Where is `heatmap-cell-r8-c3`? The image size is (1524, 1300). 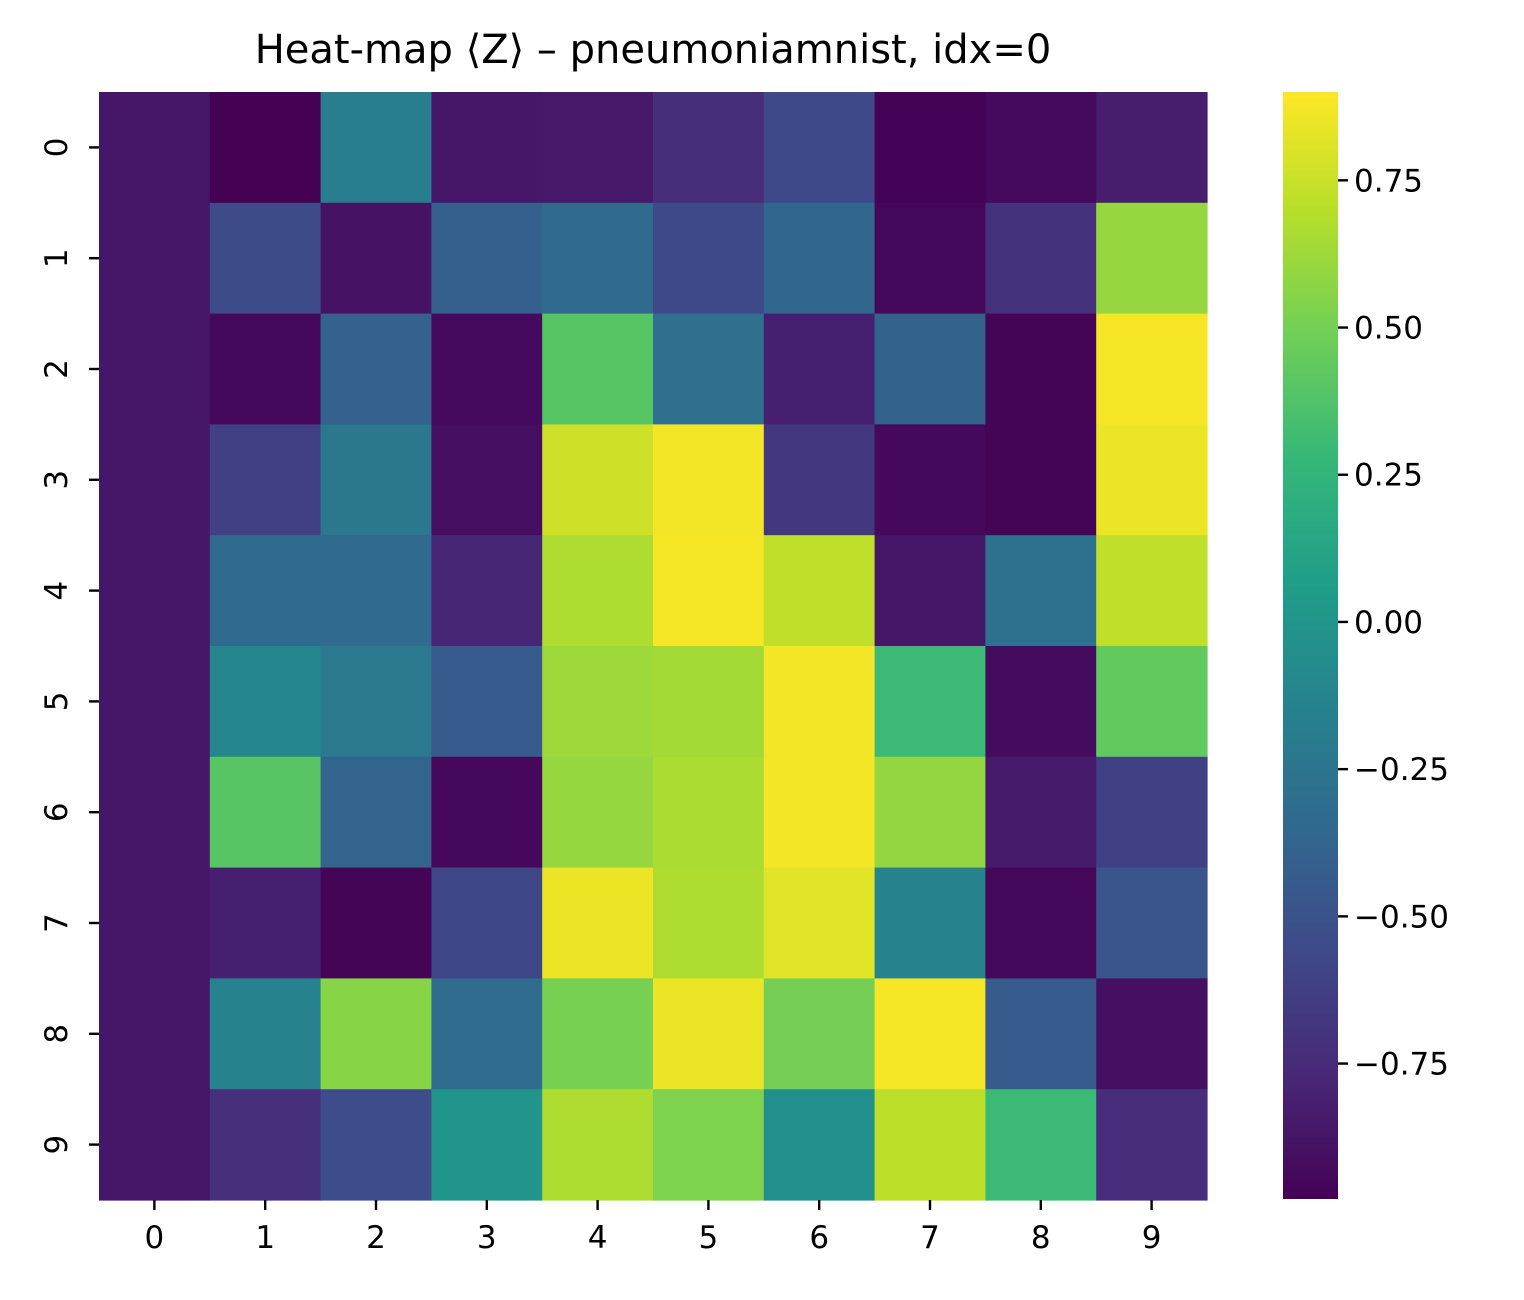 heatmap-cell-r8-c3 is located at coordinates (487, 1034).